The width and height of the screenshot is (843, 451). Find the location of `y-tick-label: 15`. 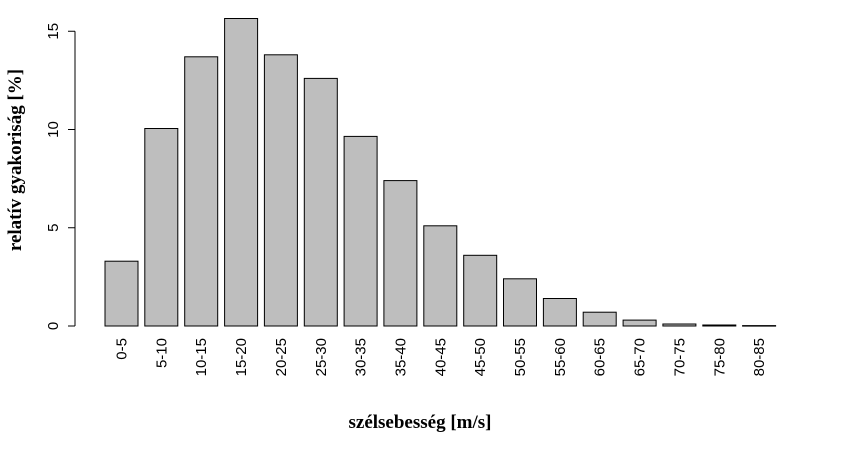

y-tick-label: 15 is located at coordinates (53, 31).